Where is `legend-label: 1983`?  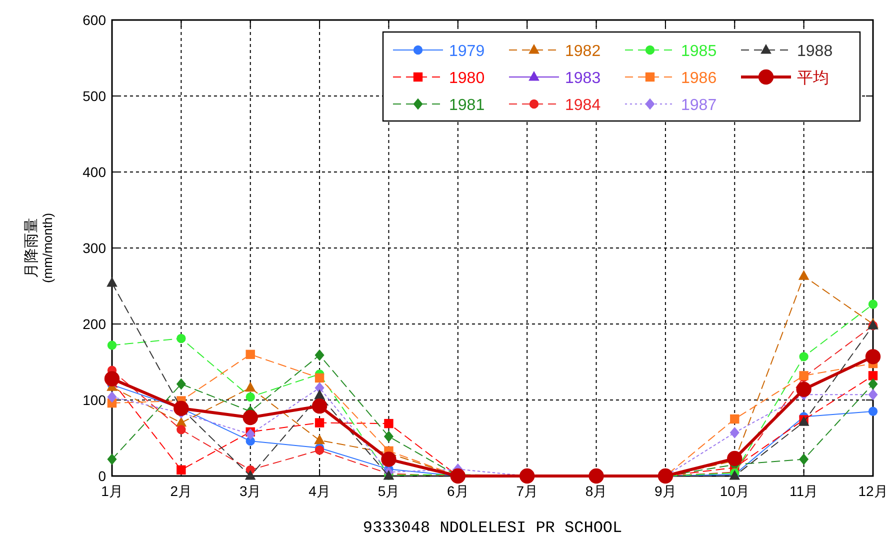
legend-label: 1983 is located at coordinates (583, 78).